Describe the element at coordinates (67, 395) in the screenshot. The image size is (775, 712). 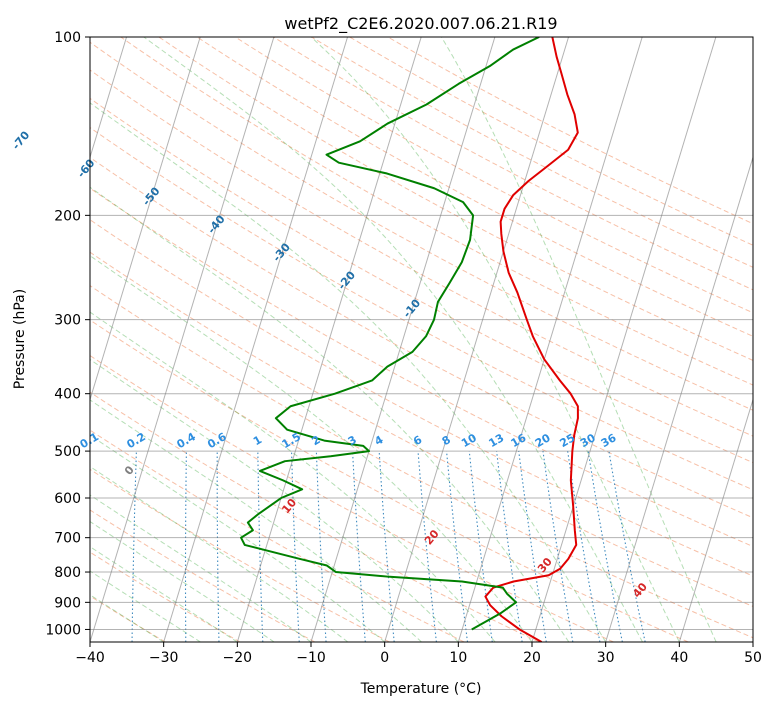
I see `y-tick-label: 400` at that location.